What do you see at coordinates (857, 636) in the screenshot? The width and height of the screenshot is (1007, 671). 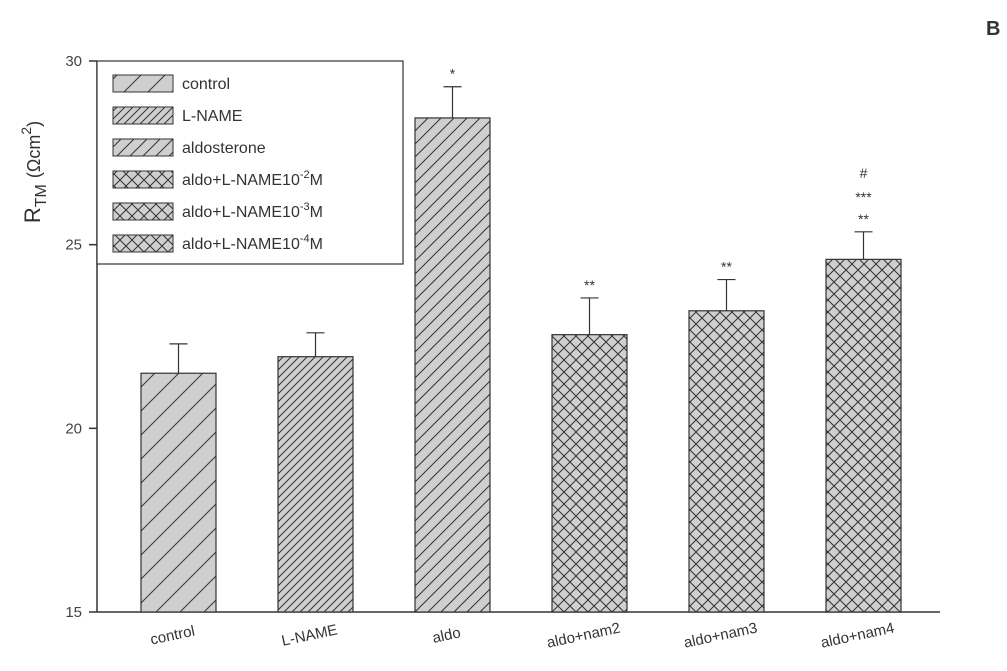 I see `x-tick-label: aldo+nam4` at bounding box center [857, 636].